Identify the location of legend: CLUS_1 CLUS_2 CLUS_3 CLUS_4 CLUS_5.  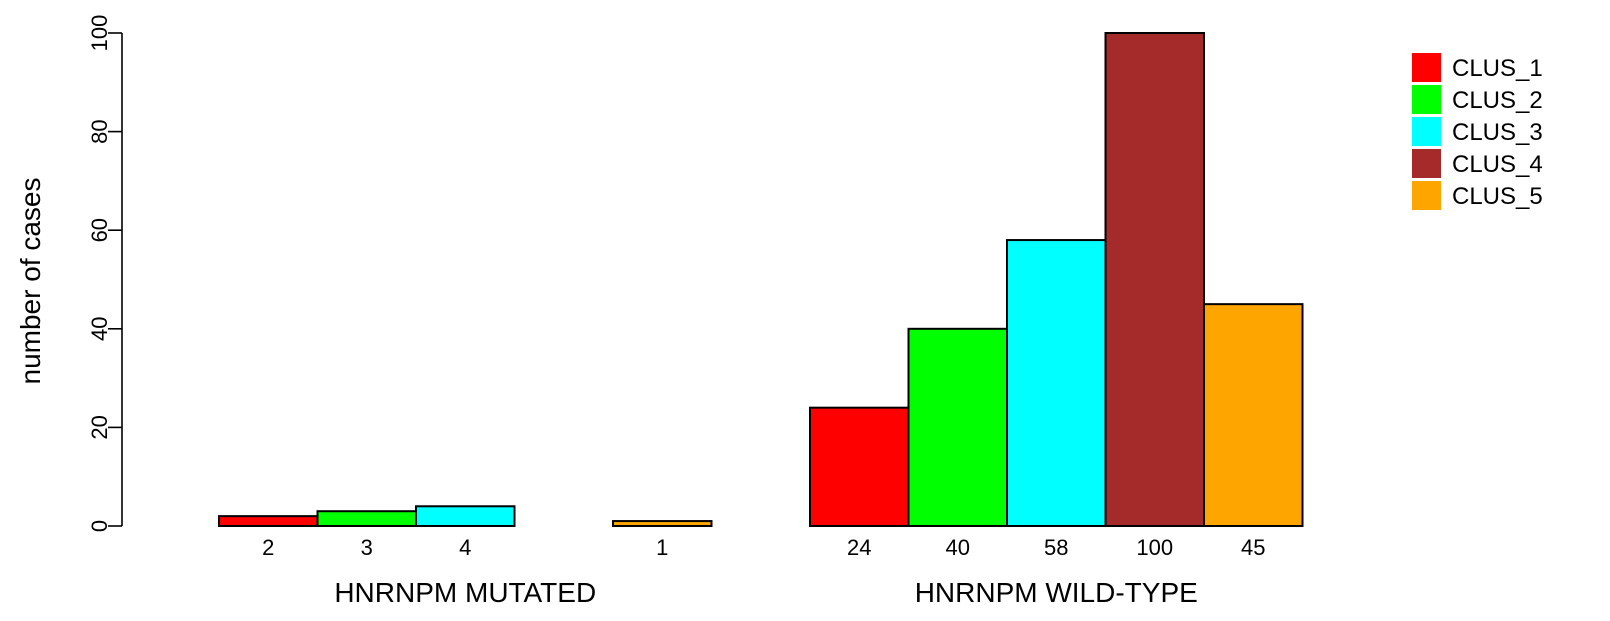
(1477, 131).